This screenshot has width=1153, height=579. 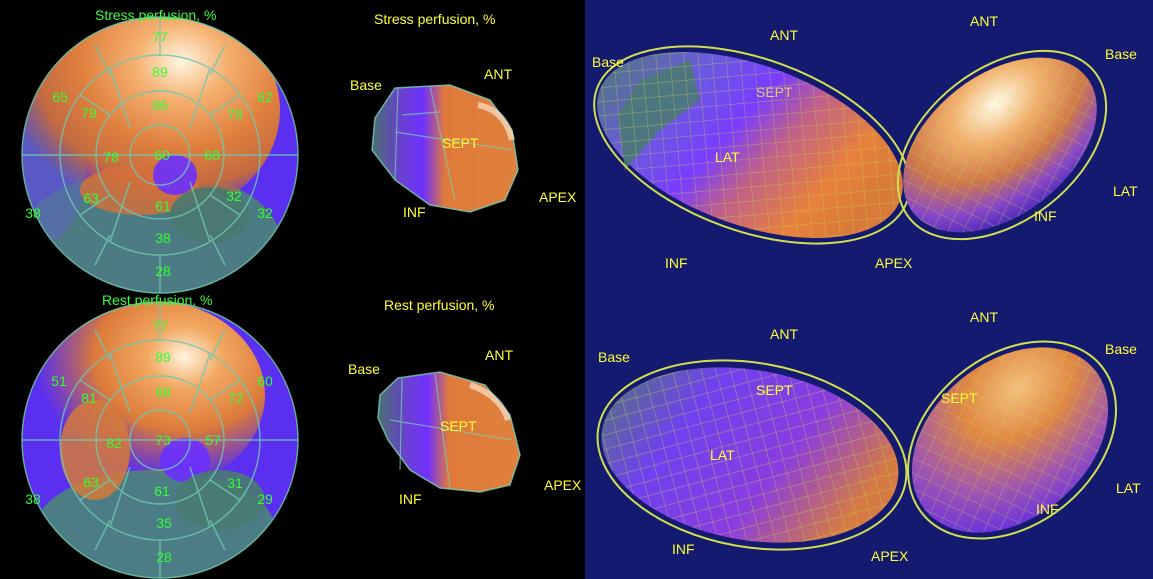 What do you see at coordinates (439, 305) in the screenshot?
I see `rest-3d-title: Rest perfusion, %` at bounding box center [439, 305].